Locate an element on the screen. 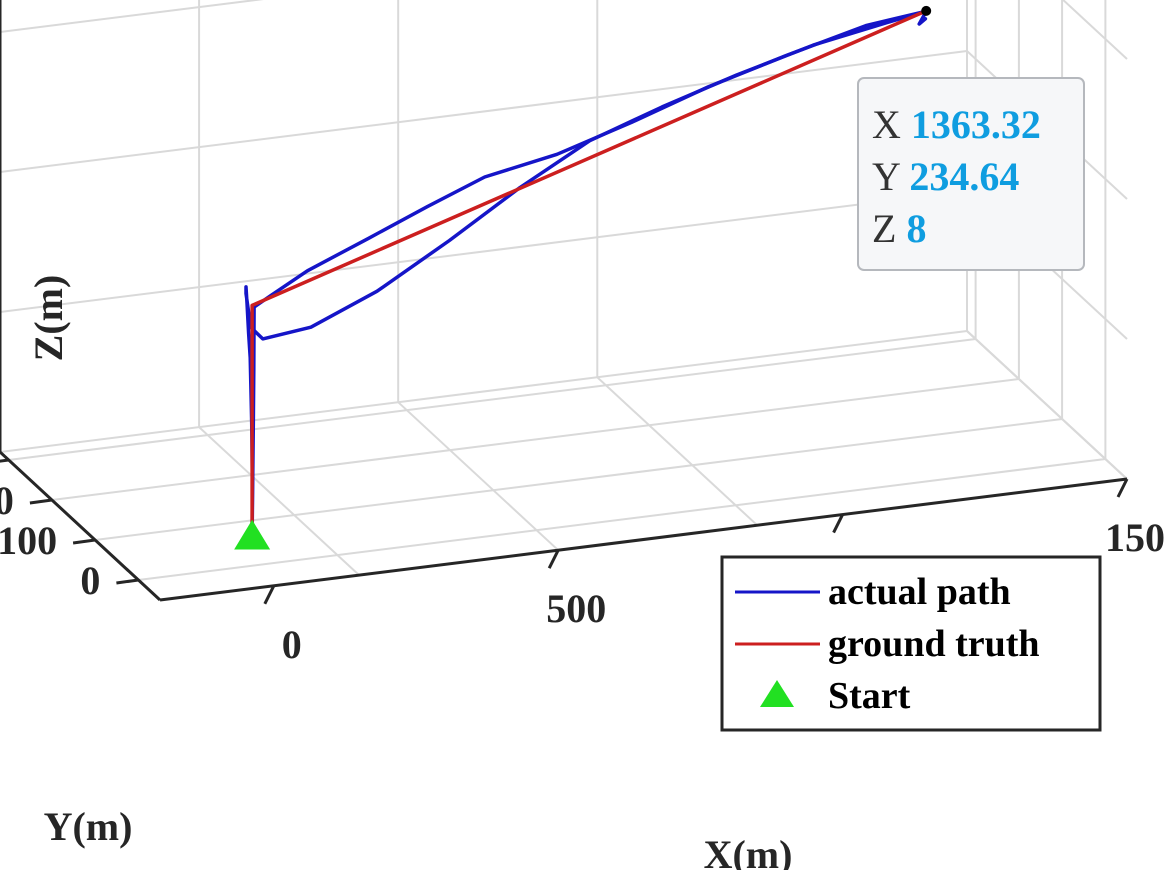 Image resolution: width=1164 pixels, height=870 pixels. datatip-box: X 1363.32Y 234.64Z 8 is located at coordinates (971, 174).